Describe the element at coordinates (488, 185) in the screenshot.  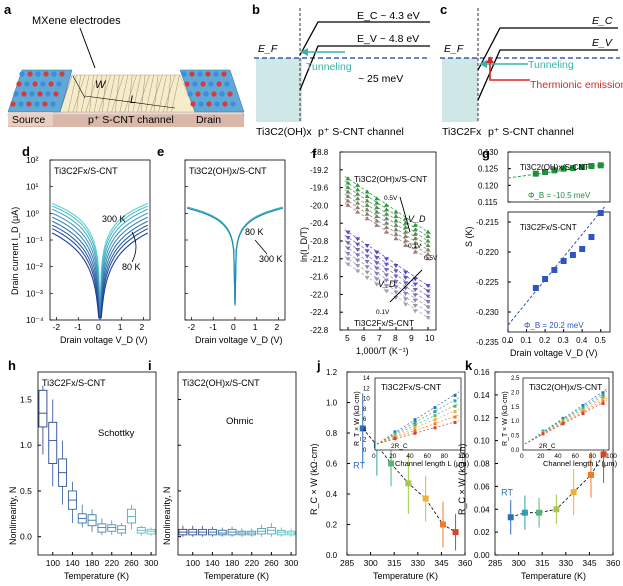
I see `y-tick-label: 0.120` at that location.